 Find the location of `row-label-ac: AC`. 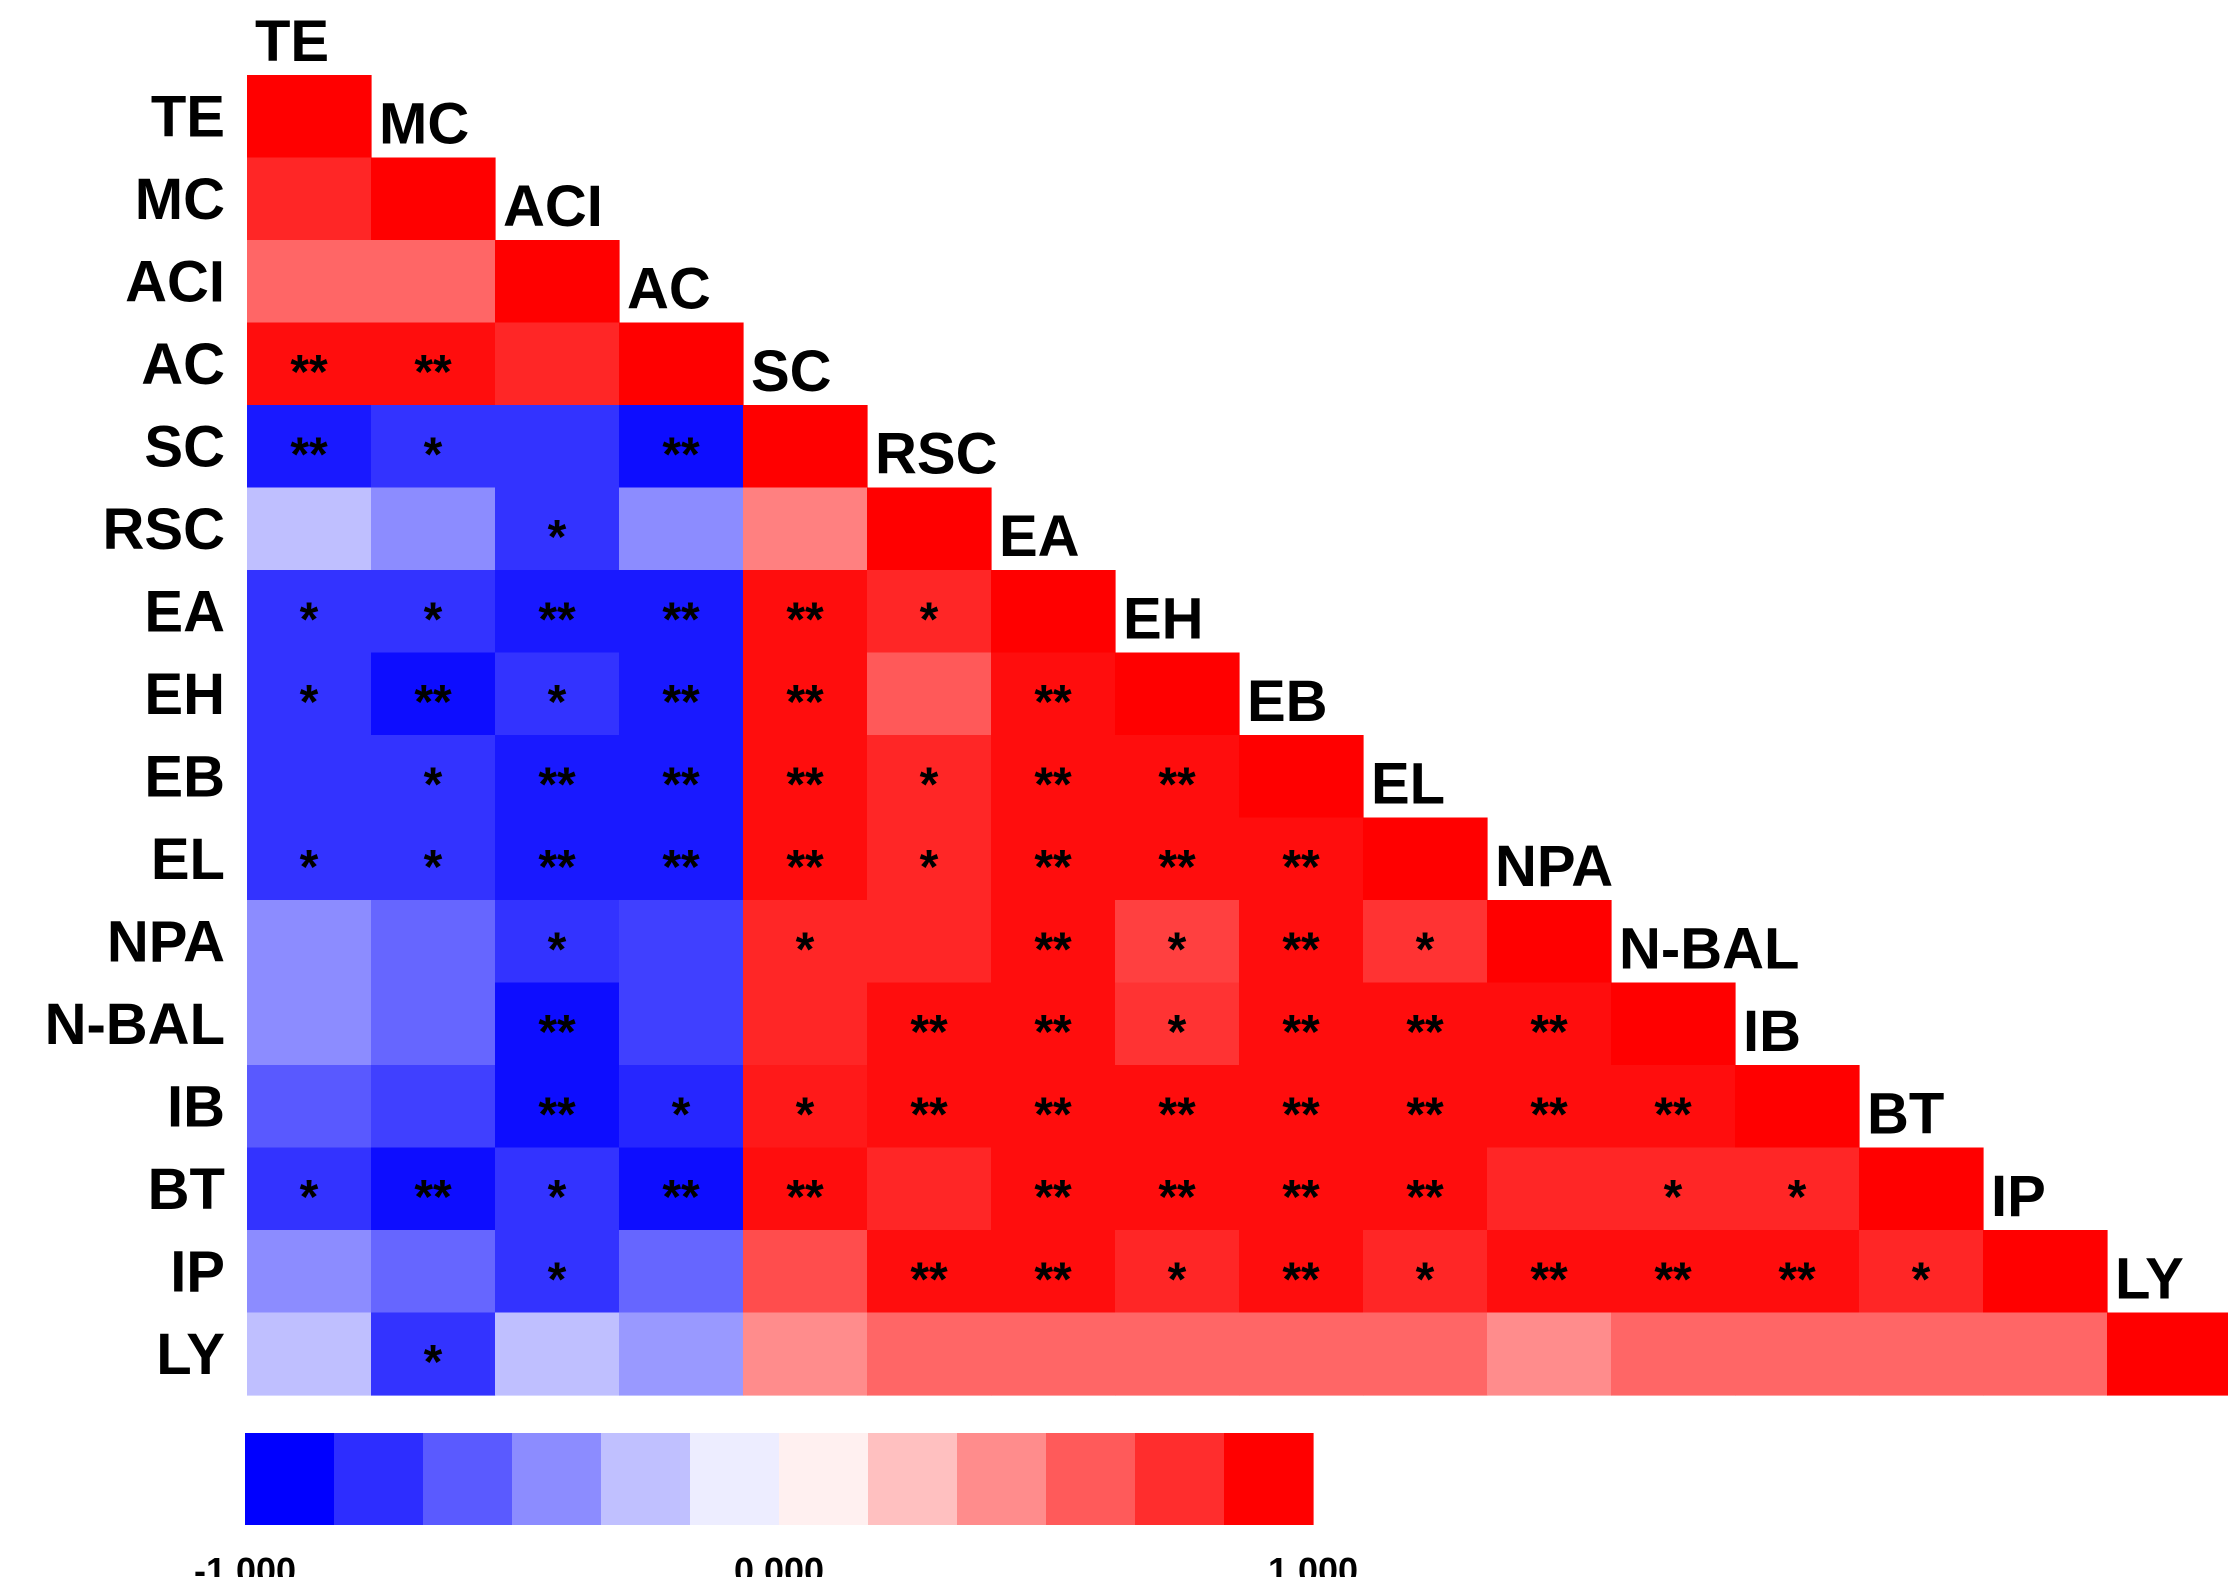

row-label-ac: AC is located at coordinates (183, 364).